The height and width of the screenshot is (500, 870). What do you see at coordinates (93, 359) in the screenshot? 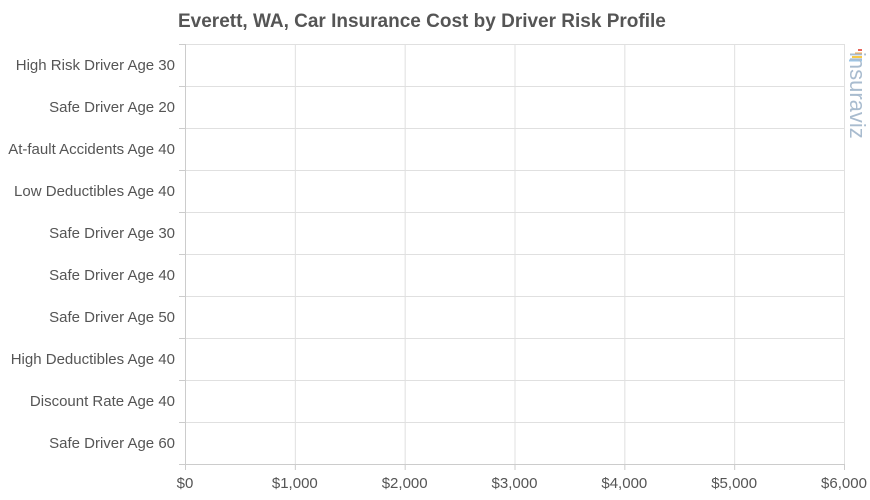
I see `category-label: High Deductibles Age 40` at bounding box center [93, 359].